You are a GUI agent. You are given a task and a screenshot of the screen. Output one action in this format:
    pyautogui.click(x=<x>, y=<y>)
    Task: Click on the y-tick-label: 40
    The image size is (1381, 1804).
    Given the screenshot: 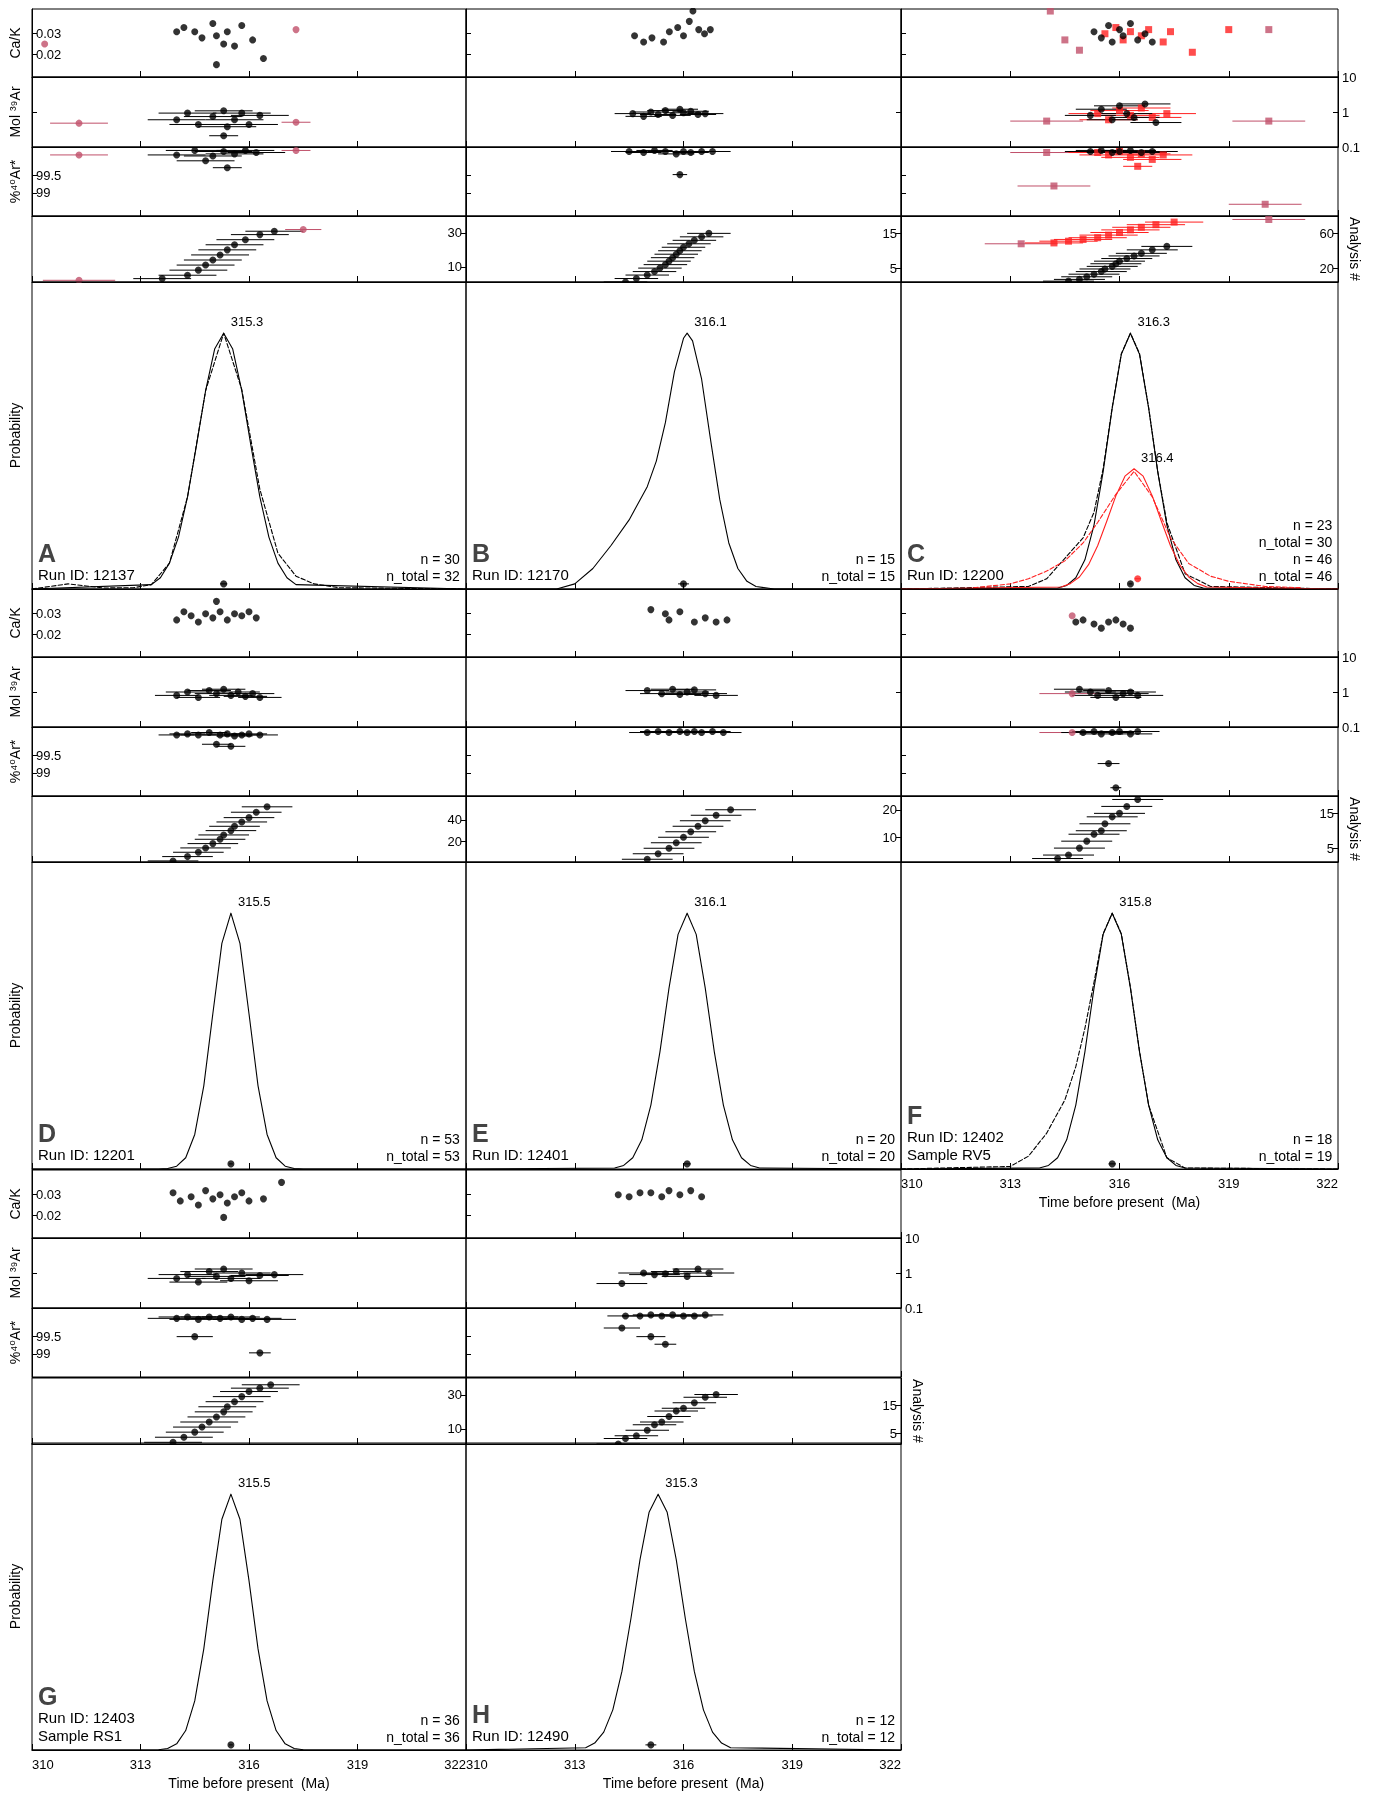 What is the action you would take?
    pyautogui.click(x=455, y=820)
    